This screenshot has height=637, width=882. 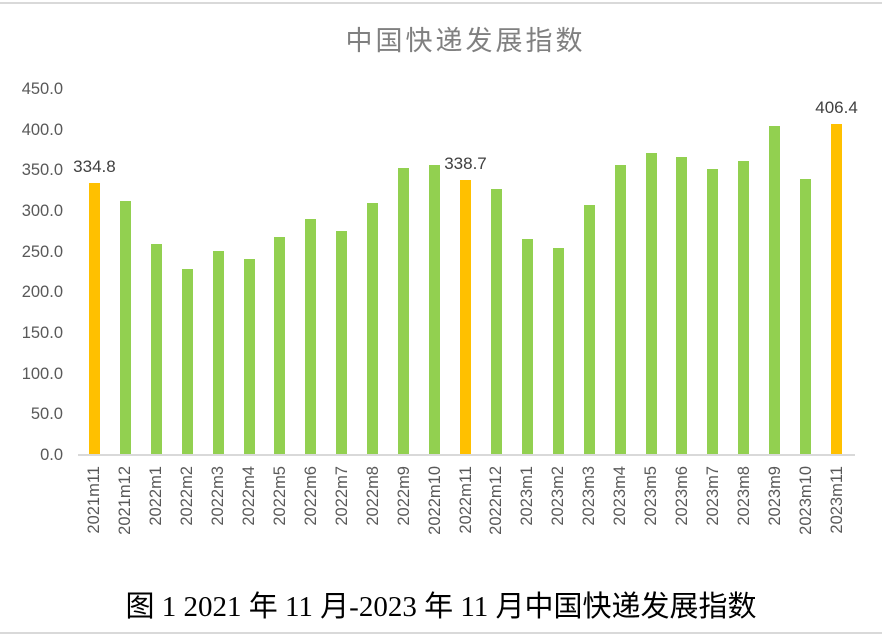 I want to click on x-axis-label-2022m6: 2022m6, so click(x=310, y=496).